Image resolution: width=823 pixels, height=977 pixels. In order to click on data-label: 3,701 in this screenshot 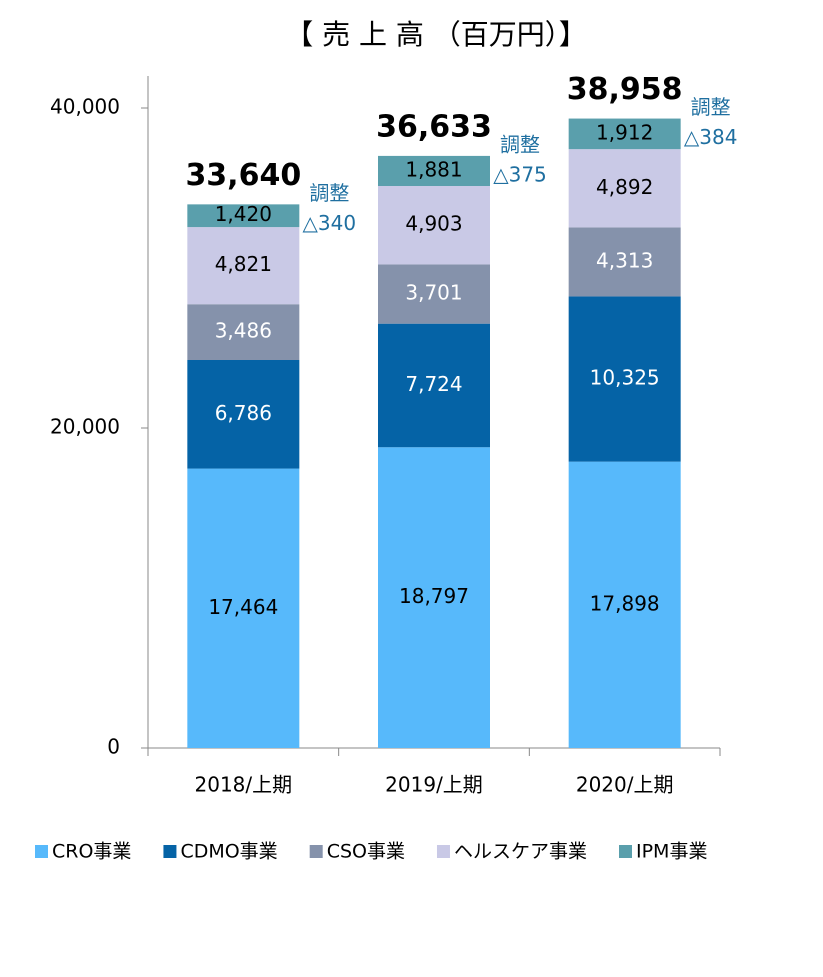, I will do `click(433, 293)`.